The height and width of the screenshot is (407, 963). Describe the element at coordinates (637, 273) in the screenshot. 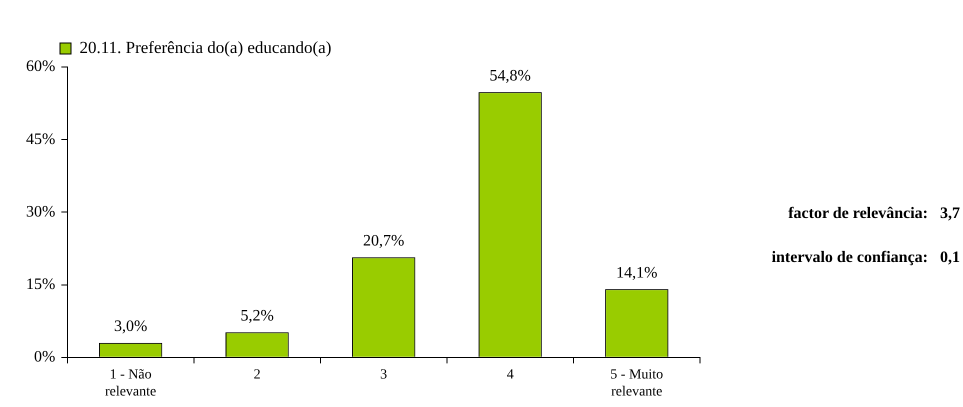

I see `data-label: 14,1%` at that location.